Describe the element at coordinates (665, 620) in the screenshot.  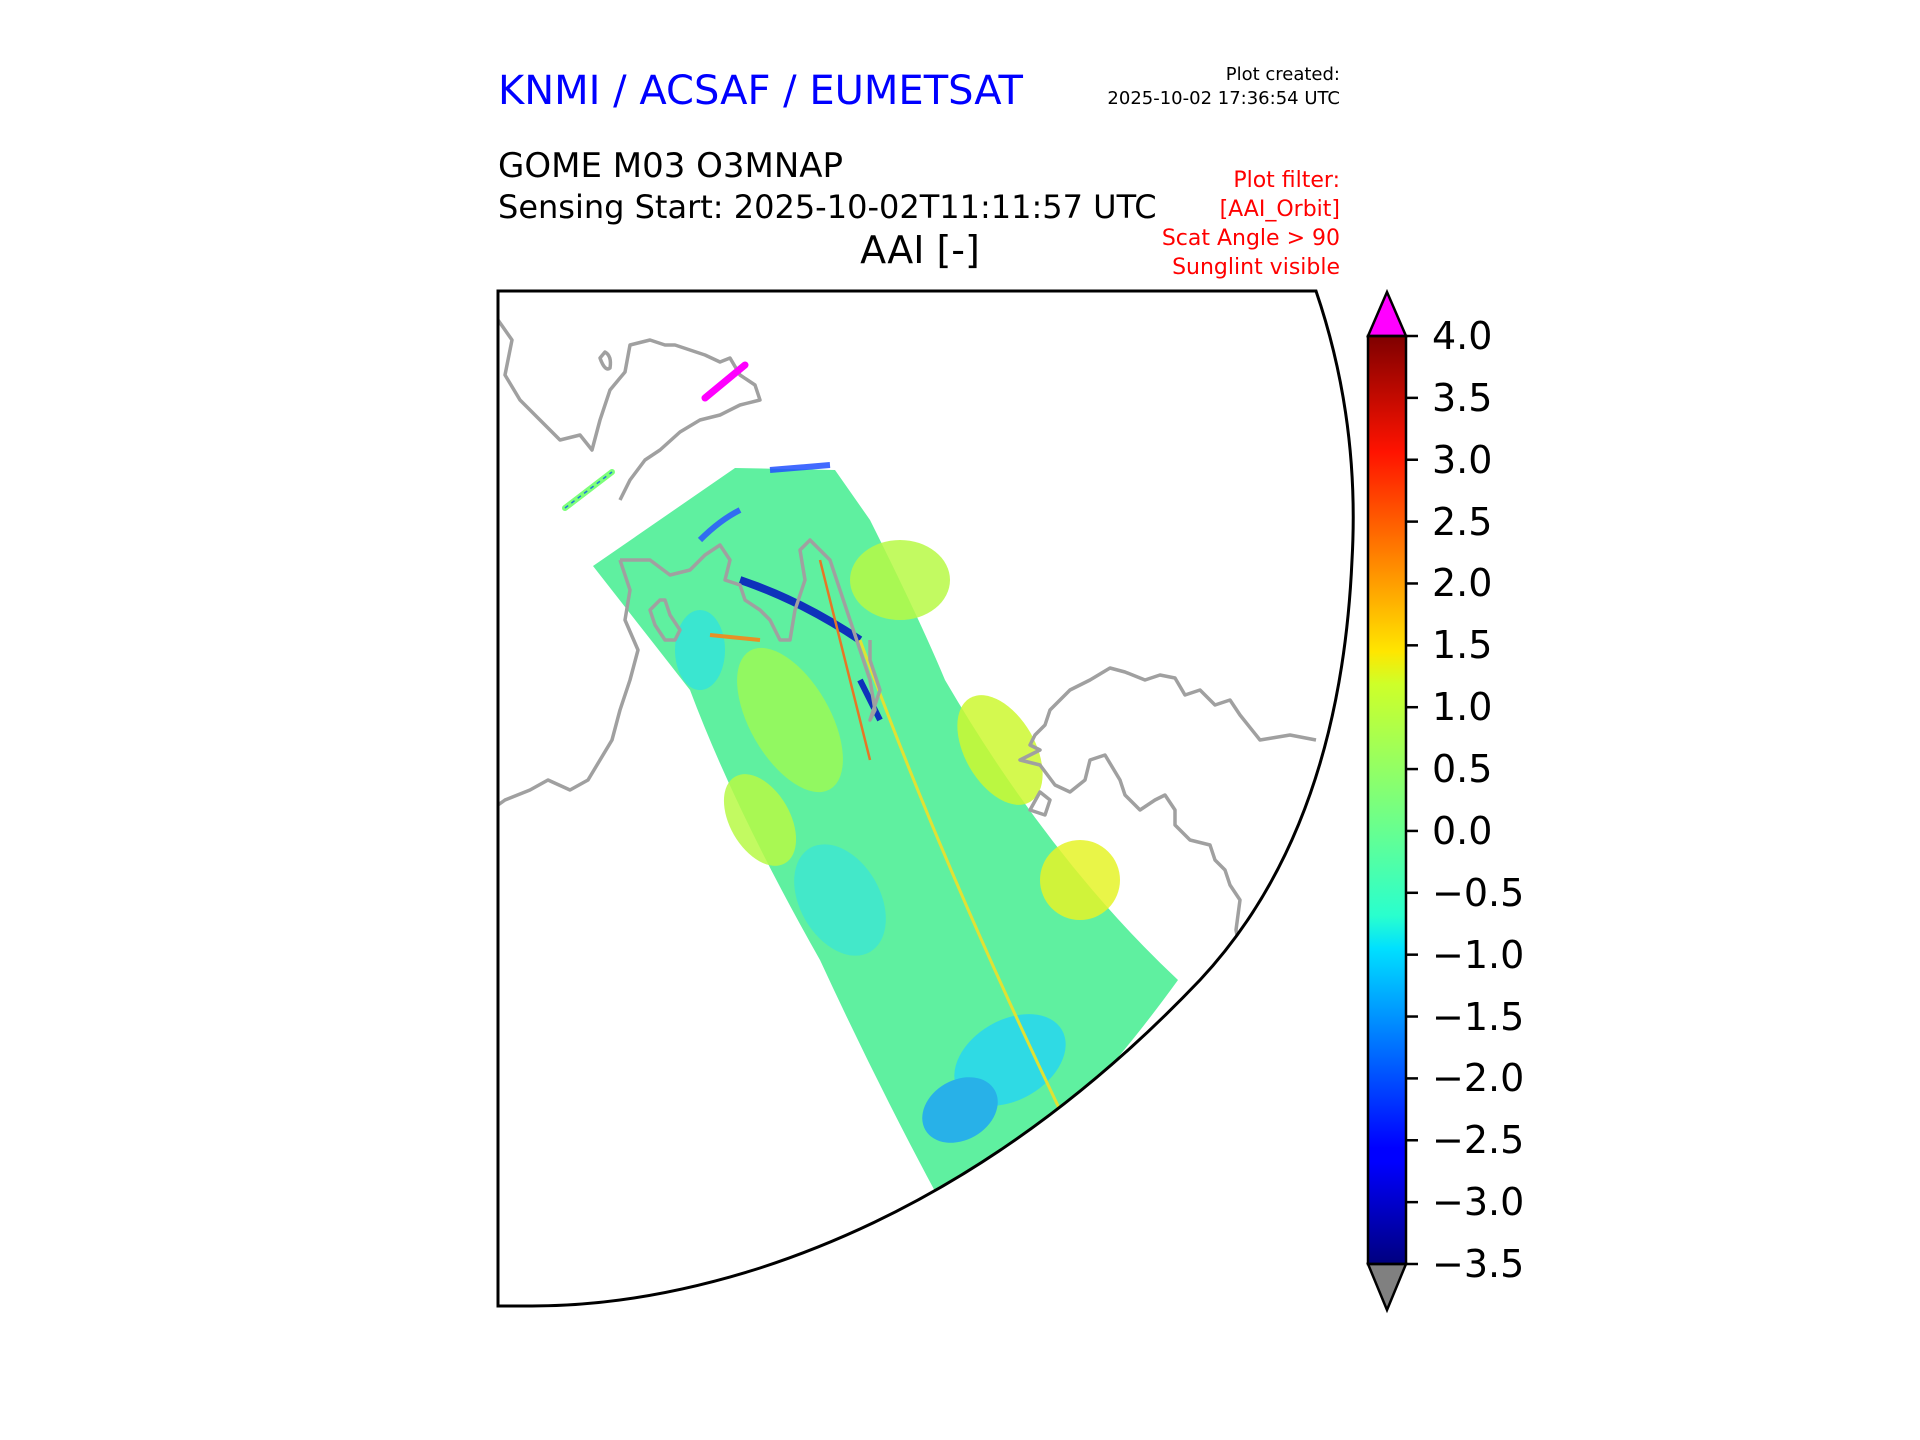
I see `coastline-peninsula` at that location.